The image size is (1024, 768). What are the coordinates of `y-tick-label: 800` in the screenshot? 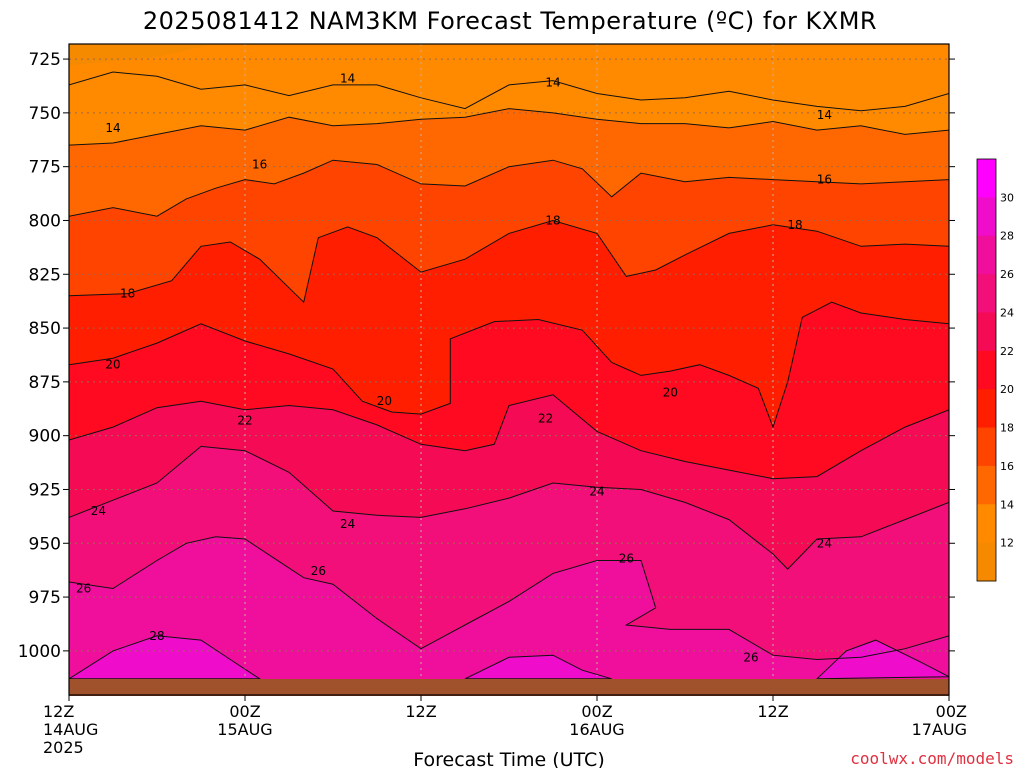 It's located at (45, 221).